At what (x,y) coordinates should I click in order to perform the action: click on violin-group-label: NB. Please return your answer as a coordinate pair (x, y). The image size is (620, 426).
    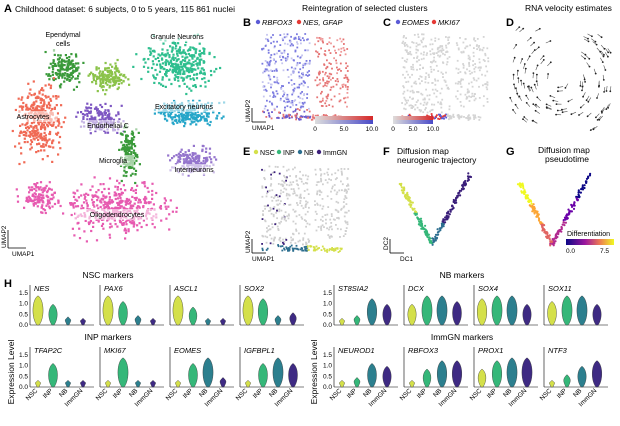
    Looking at the image, I should click on (367, 392).